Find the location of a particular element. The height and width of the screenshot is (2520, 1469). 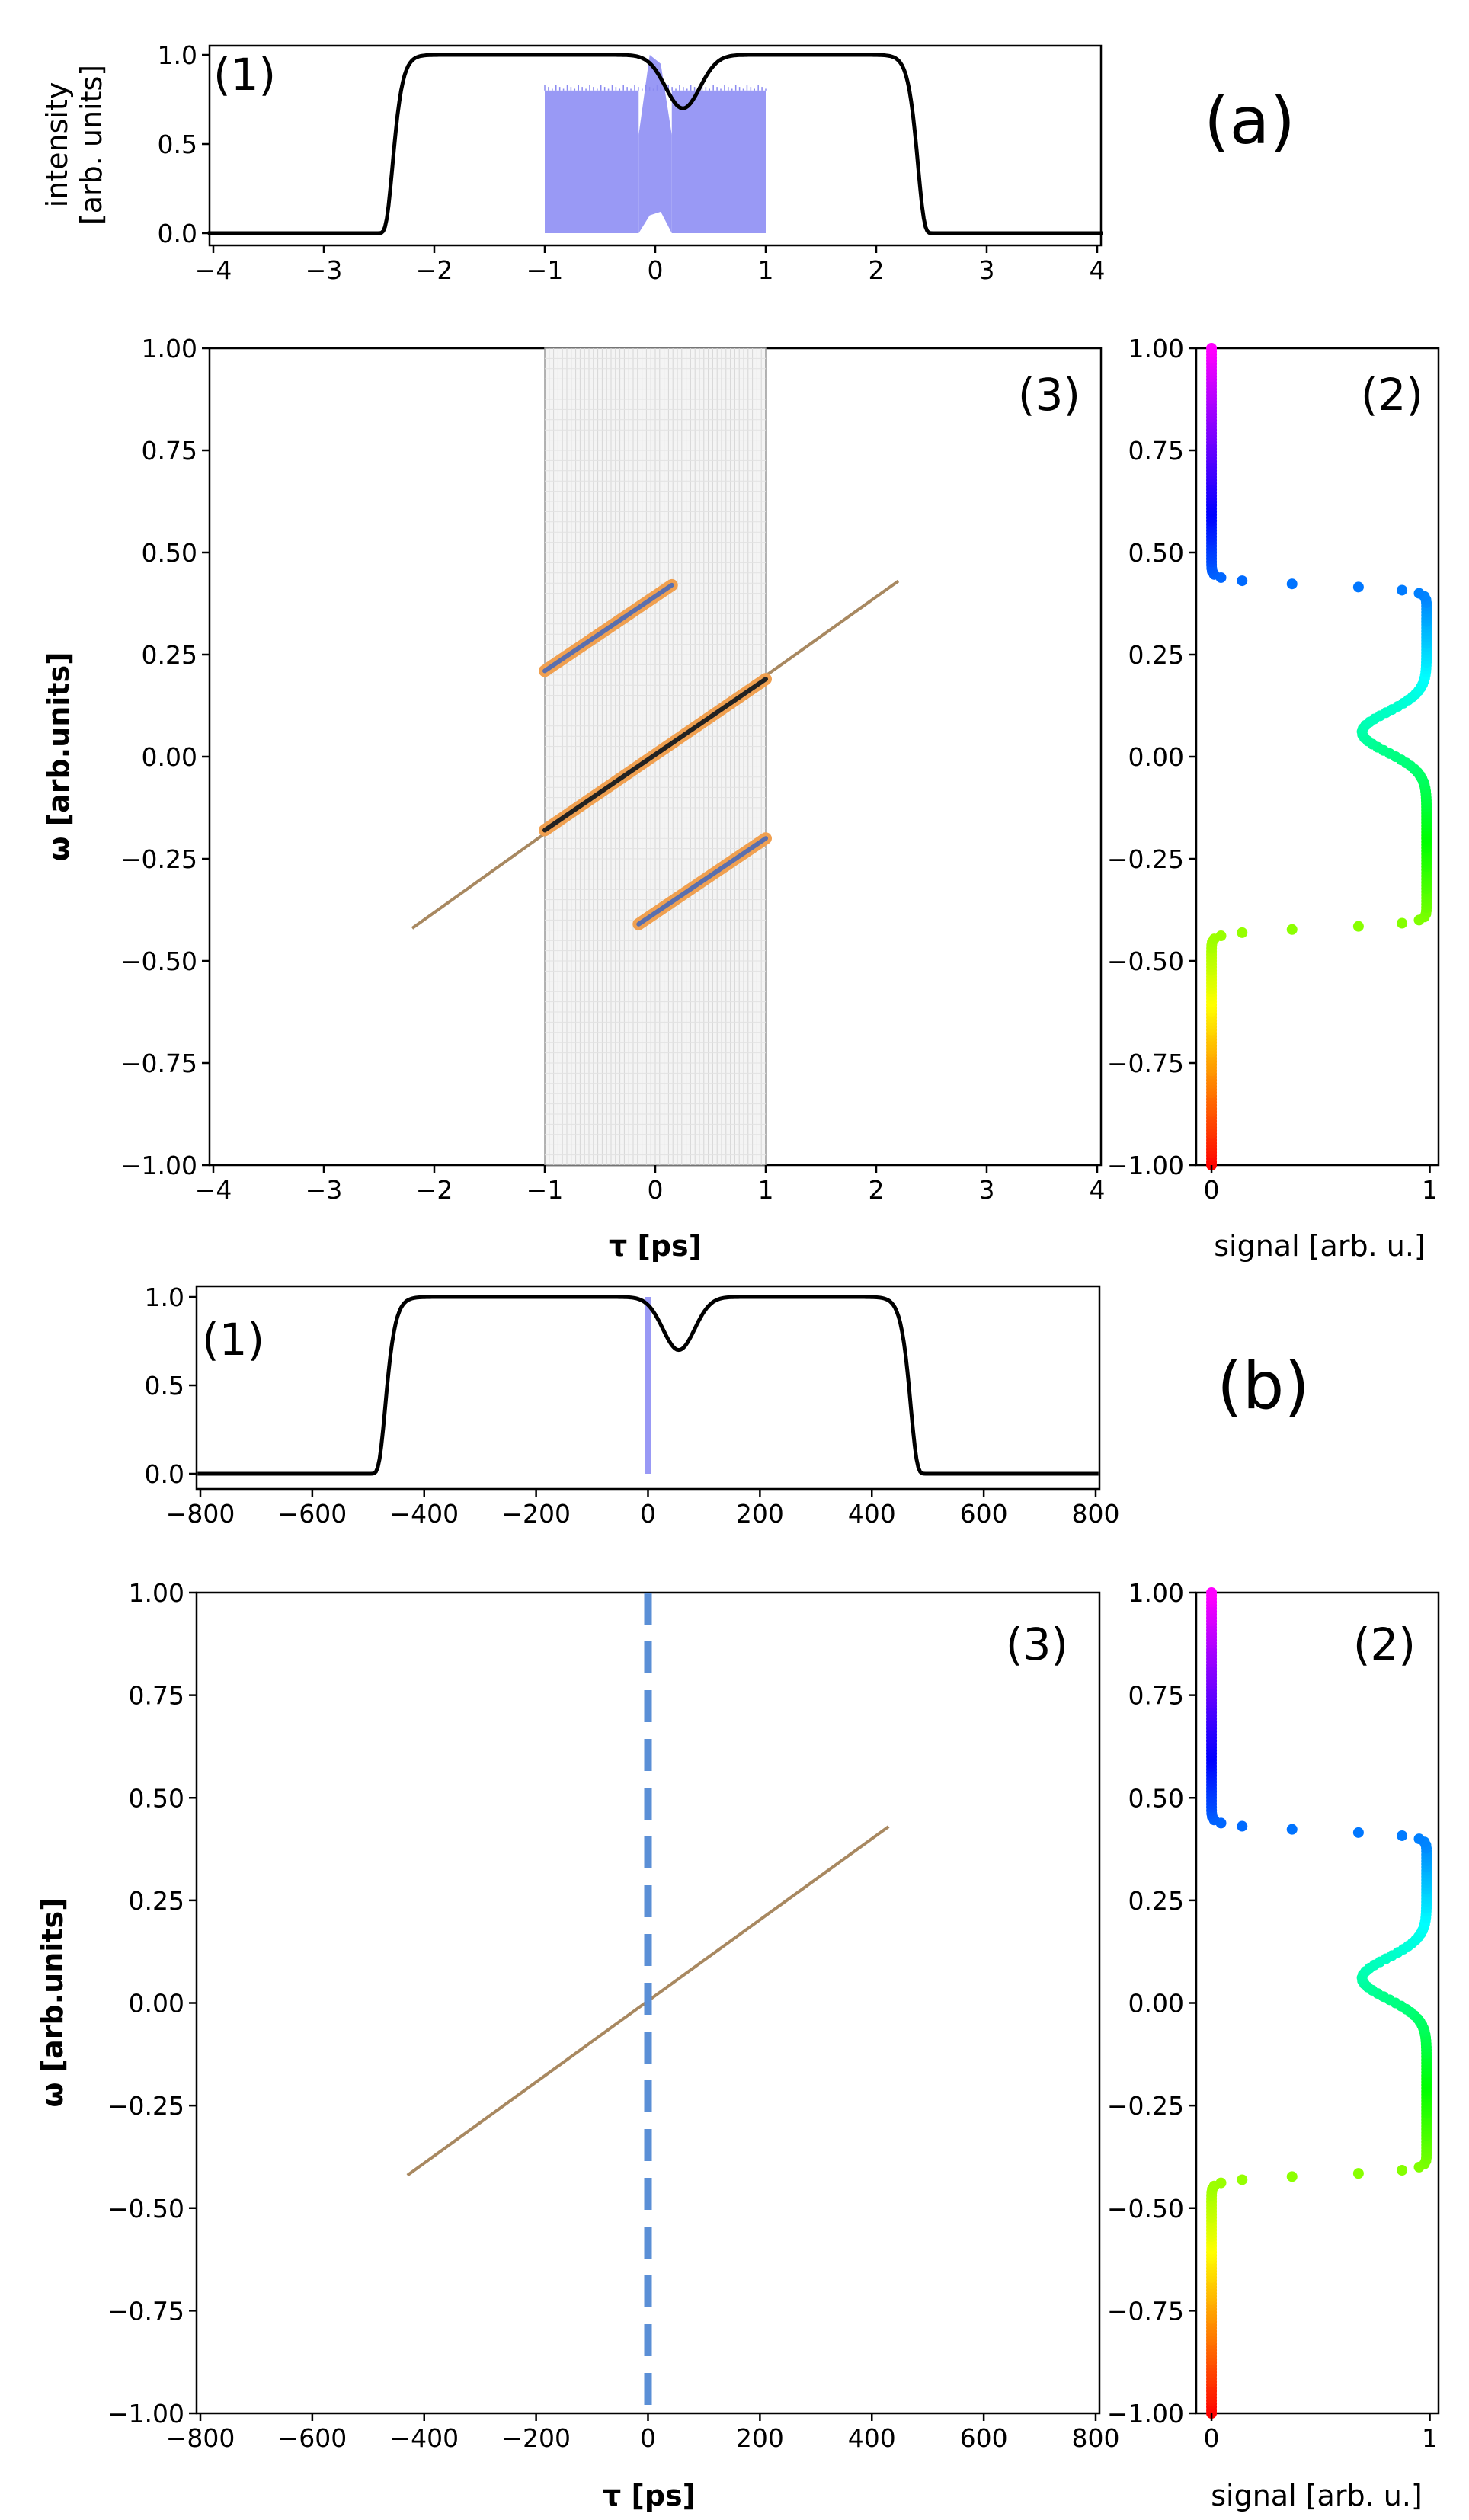

panel-a-side-xlabel: signal [arb. u.] is located at coordinates (1320, 1246).